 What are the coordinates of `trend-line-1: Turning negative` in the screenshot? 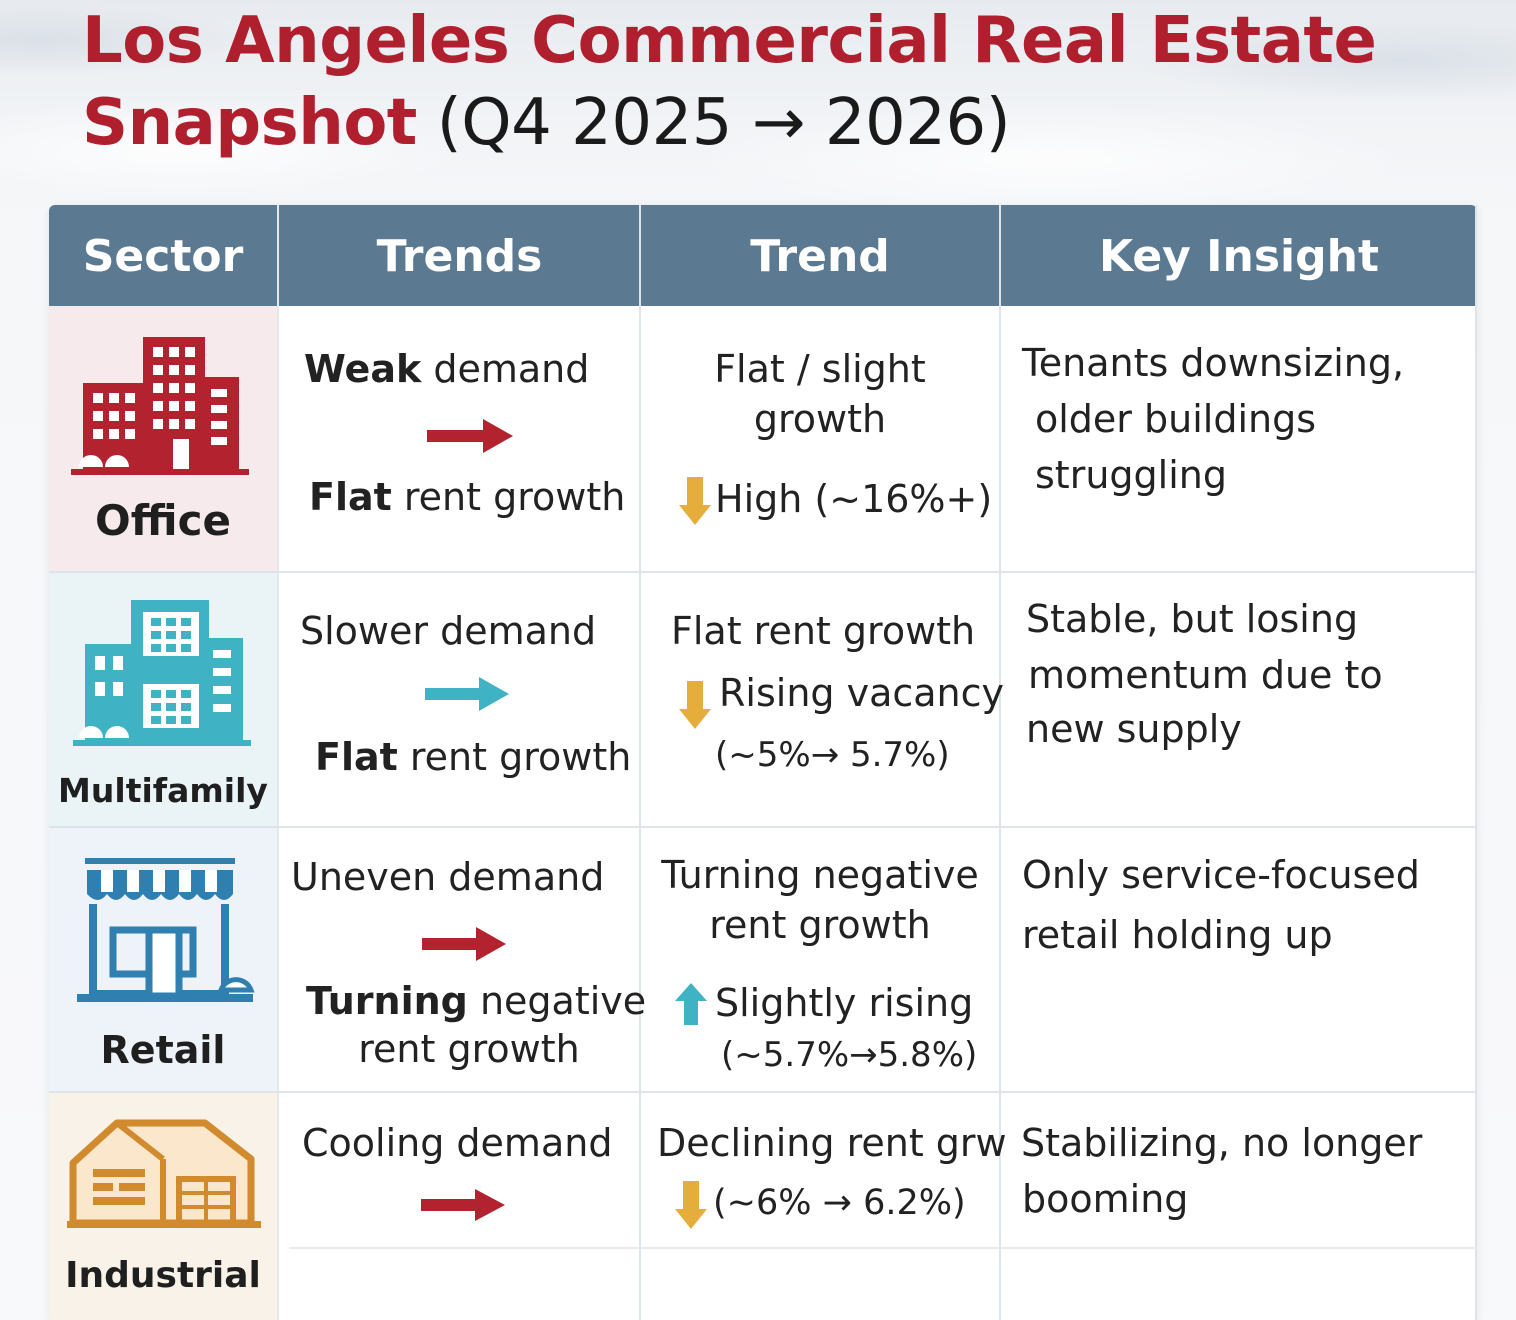 It's located at (820, 875).